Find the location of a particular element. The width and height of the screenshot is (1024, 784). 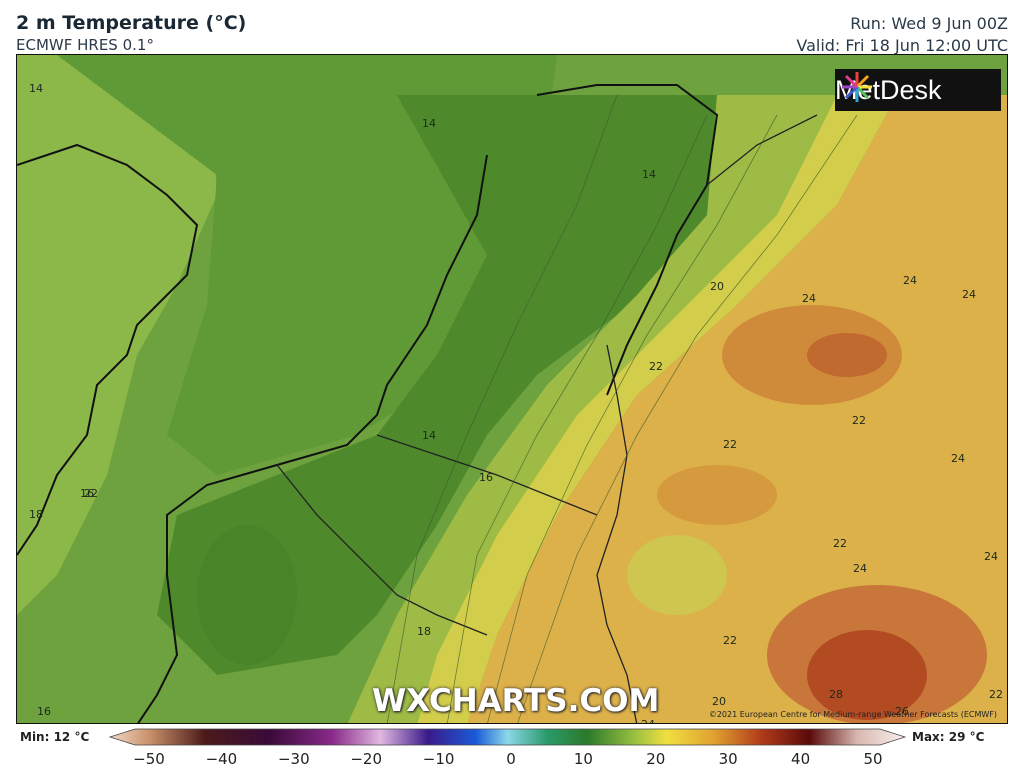

colorbar-tick: 0 is located at coordinates (511, 759).